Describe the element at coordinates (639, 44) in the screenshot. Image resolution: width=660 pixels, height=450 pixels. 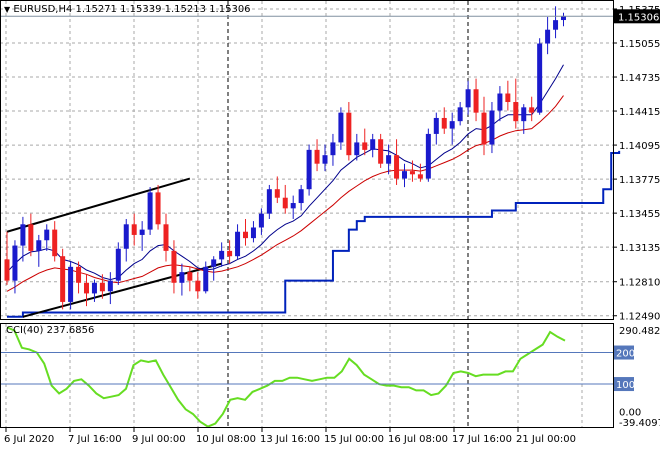
I see `price-tick-label: 1.15055` at that location.